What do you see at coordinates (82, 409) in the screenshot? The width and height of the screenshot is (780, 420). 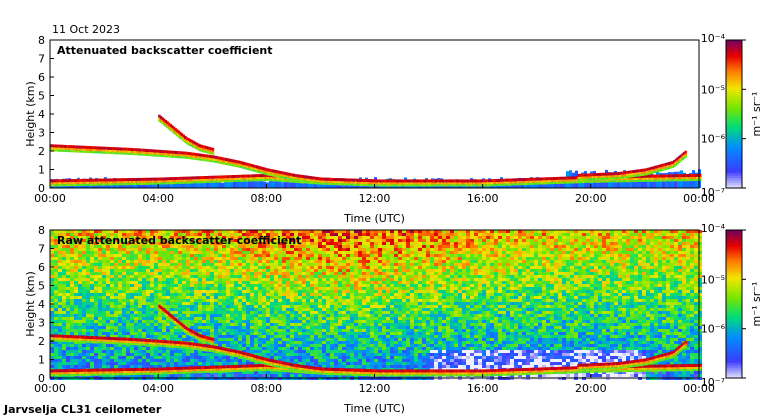 I see `footer-label: Jarvselja CL31 ceilometer` at bounding box center [82, 409].